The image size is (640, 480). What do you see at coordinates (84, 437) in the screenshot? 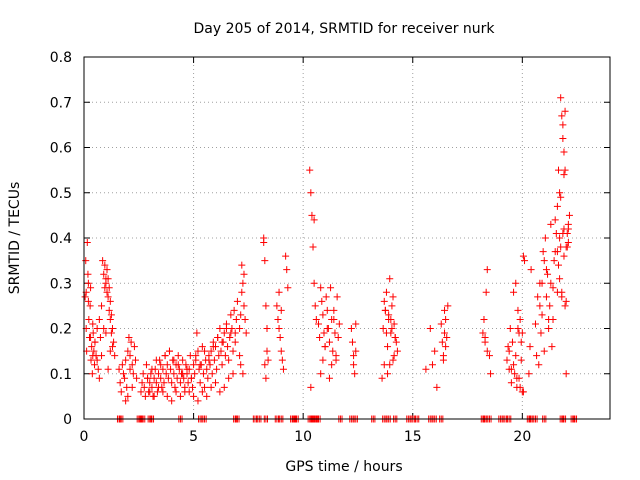
I see `x-tick-label: 0` at bounding box center [84, 437].